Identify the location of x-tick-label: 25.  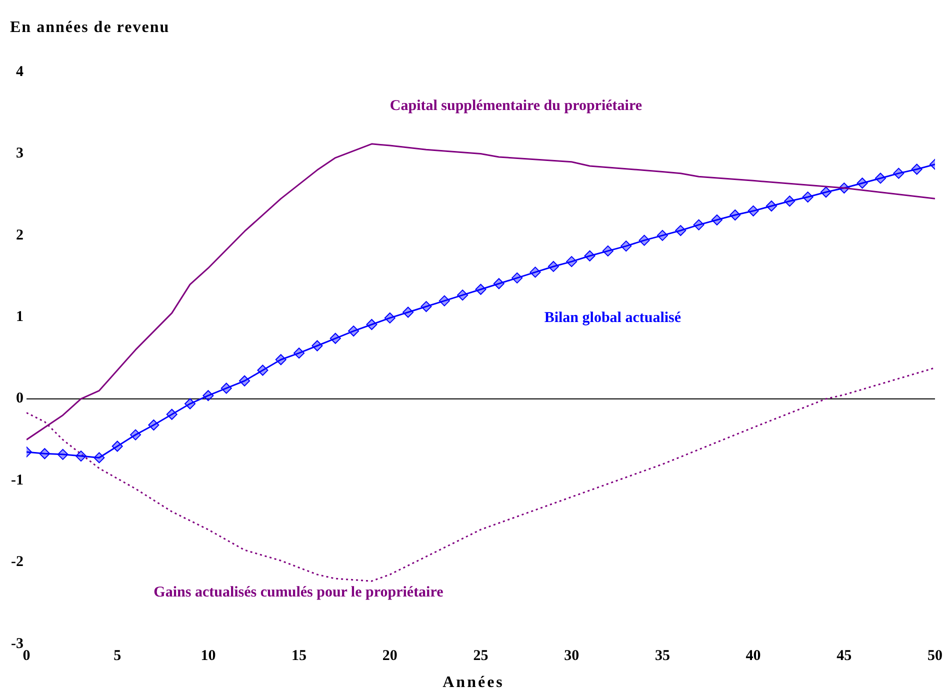
(480, 656).